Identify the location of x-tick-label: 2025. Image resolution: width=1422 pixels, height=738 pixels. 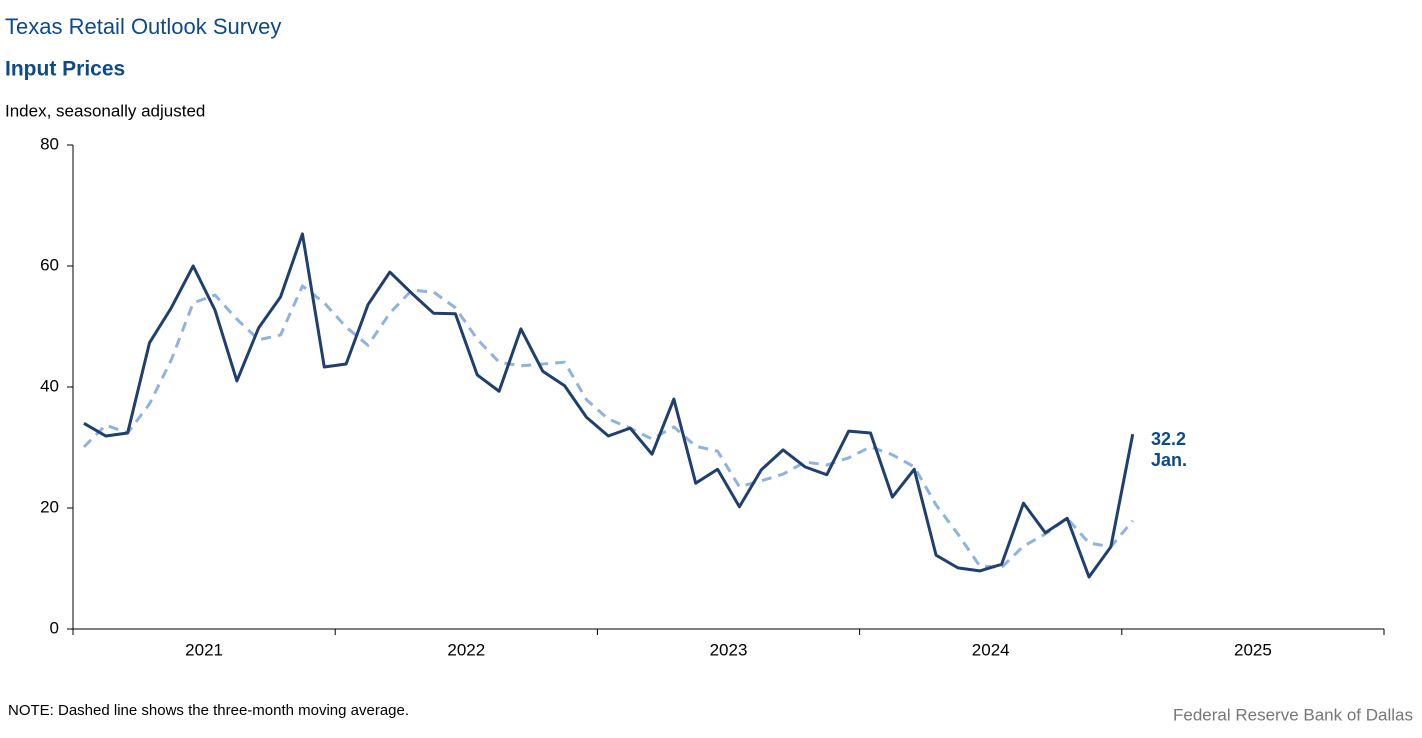
(1253, 649).